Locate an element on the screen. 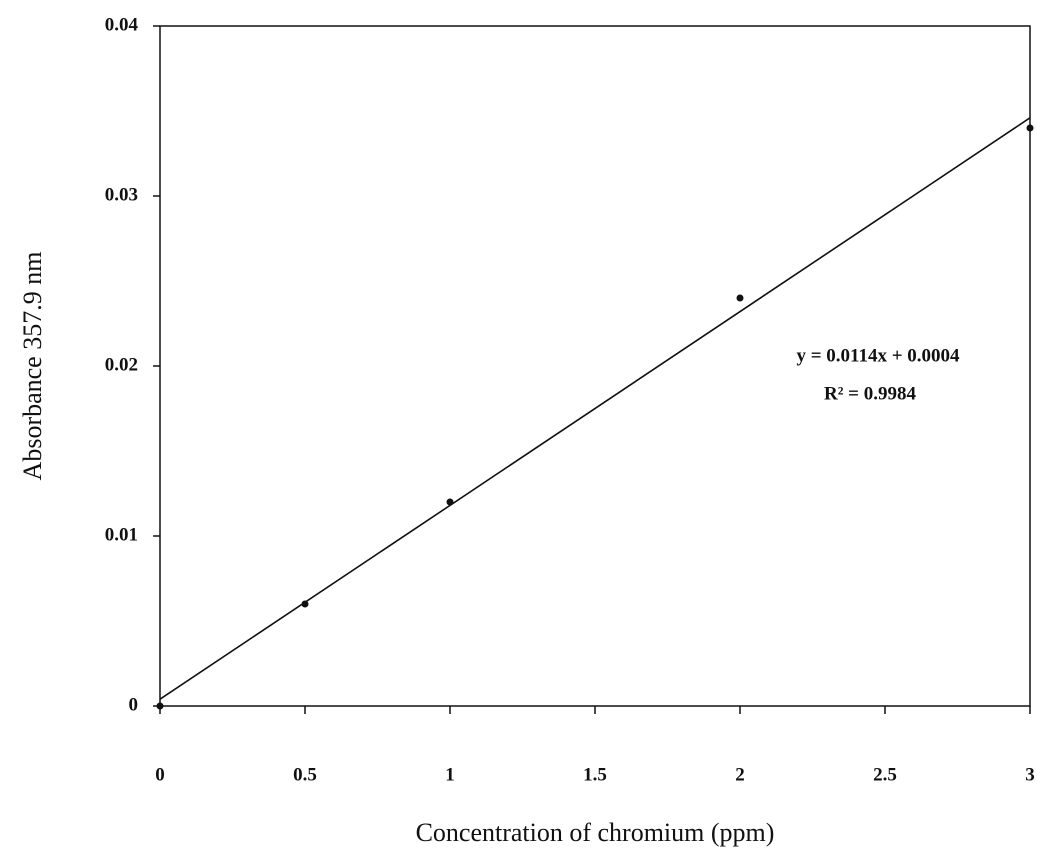 The width and height of the screenshot is (1037, 864). x-tick-label: 0.5 is located at coordinates (305, 774).